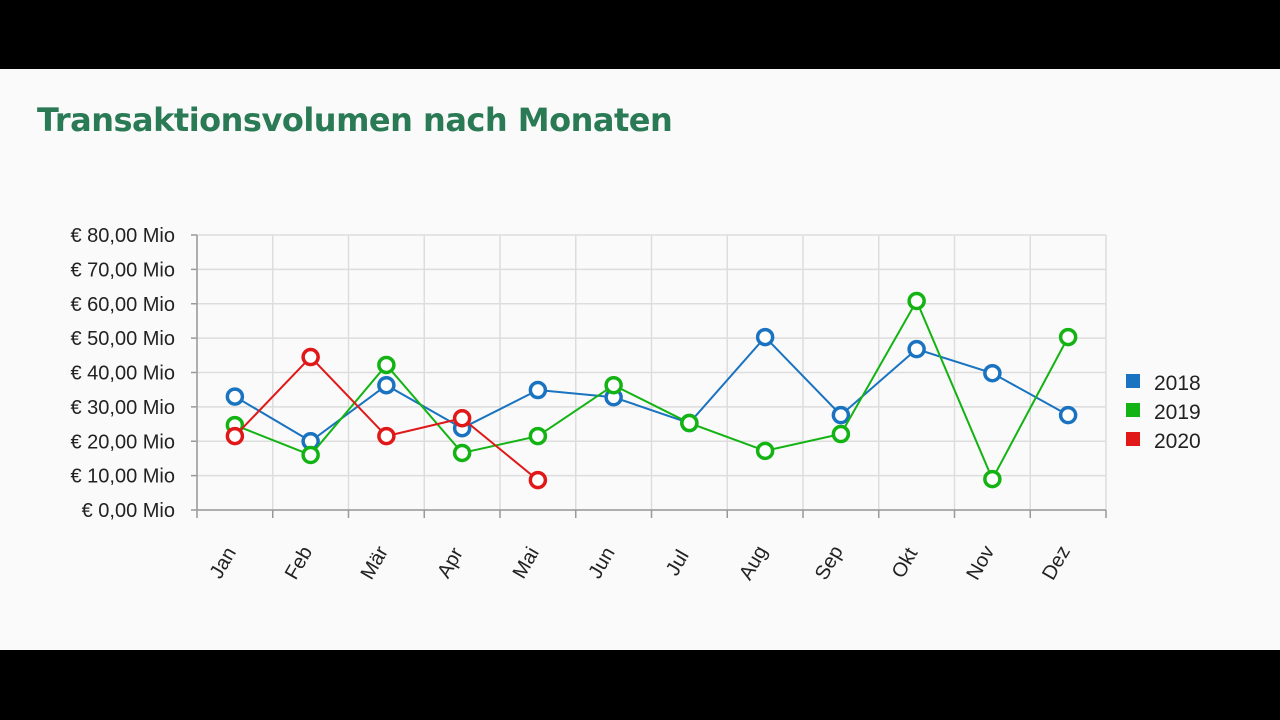 Image resolution: width=1280 pixels, height=720 pixels. I want to click on series-line-2020, so click(386, 418).